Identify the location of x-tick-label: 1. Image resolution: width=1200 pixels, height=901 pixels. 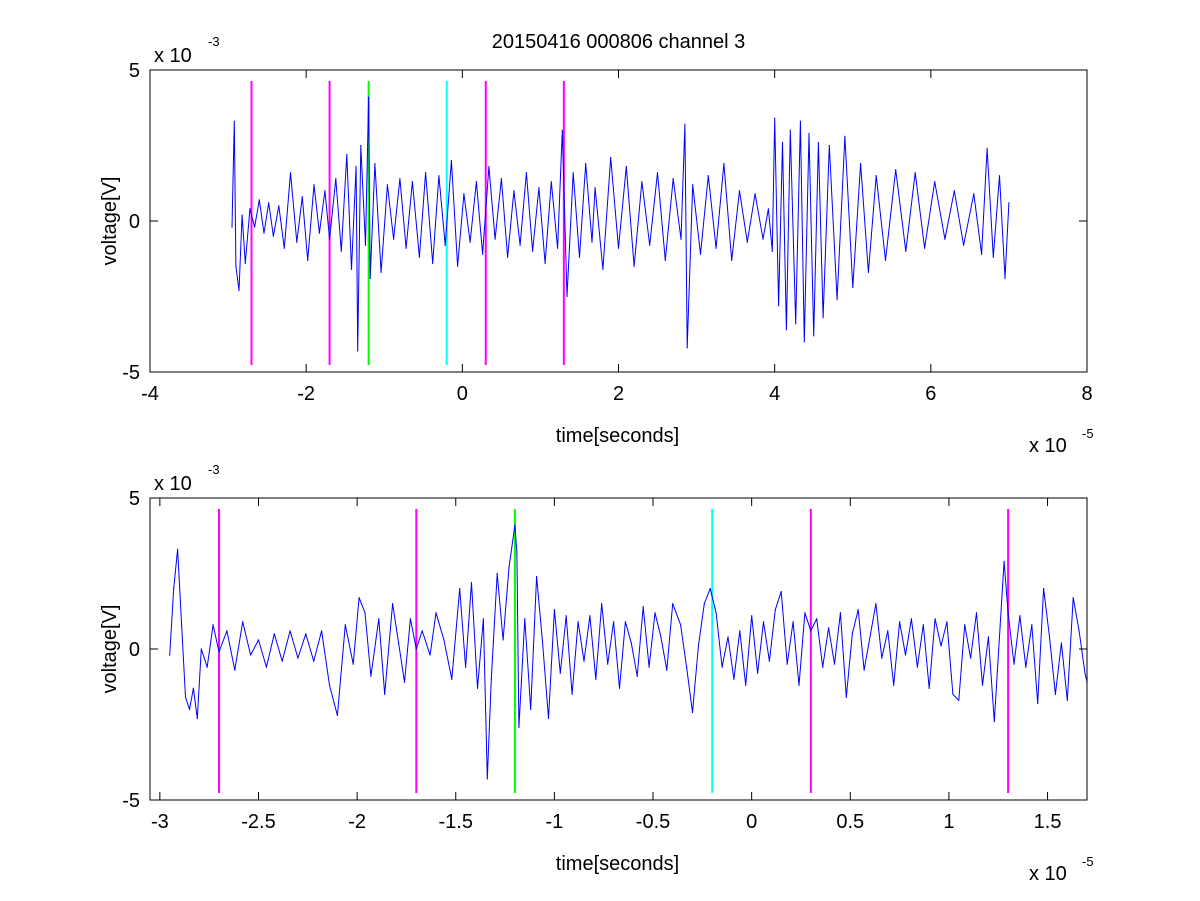
(948, 822).